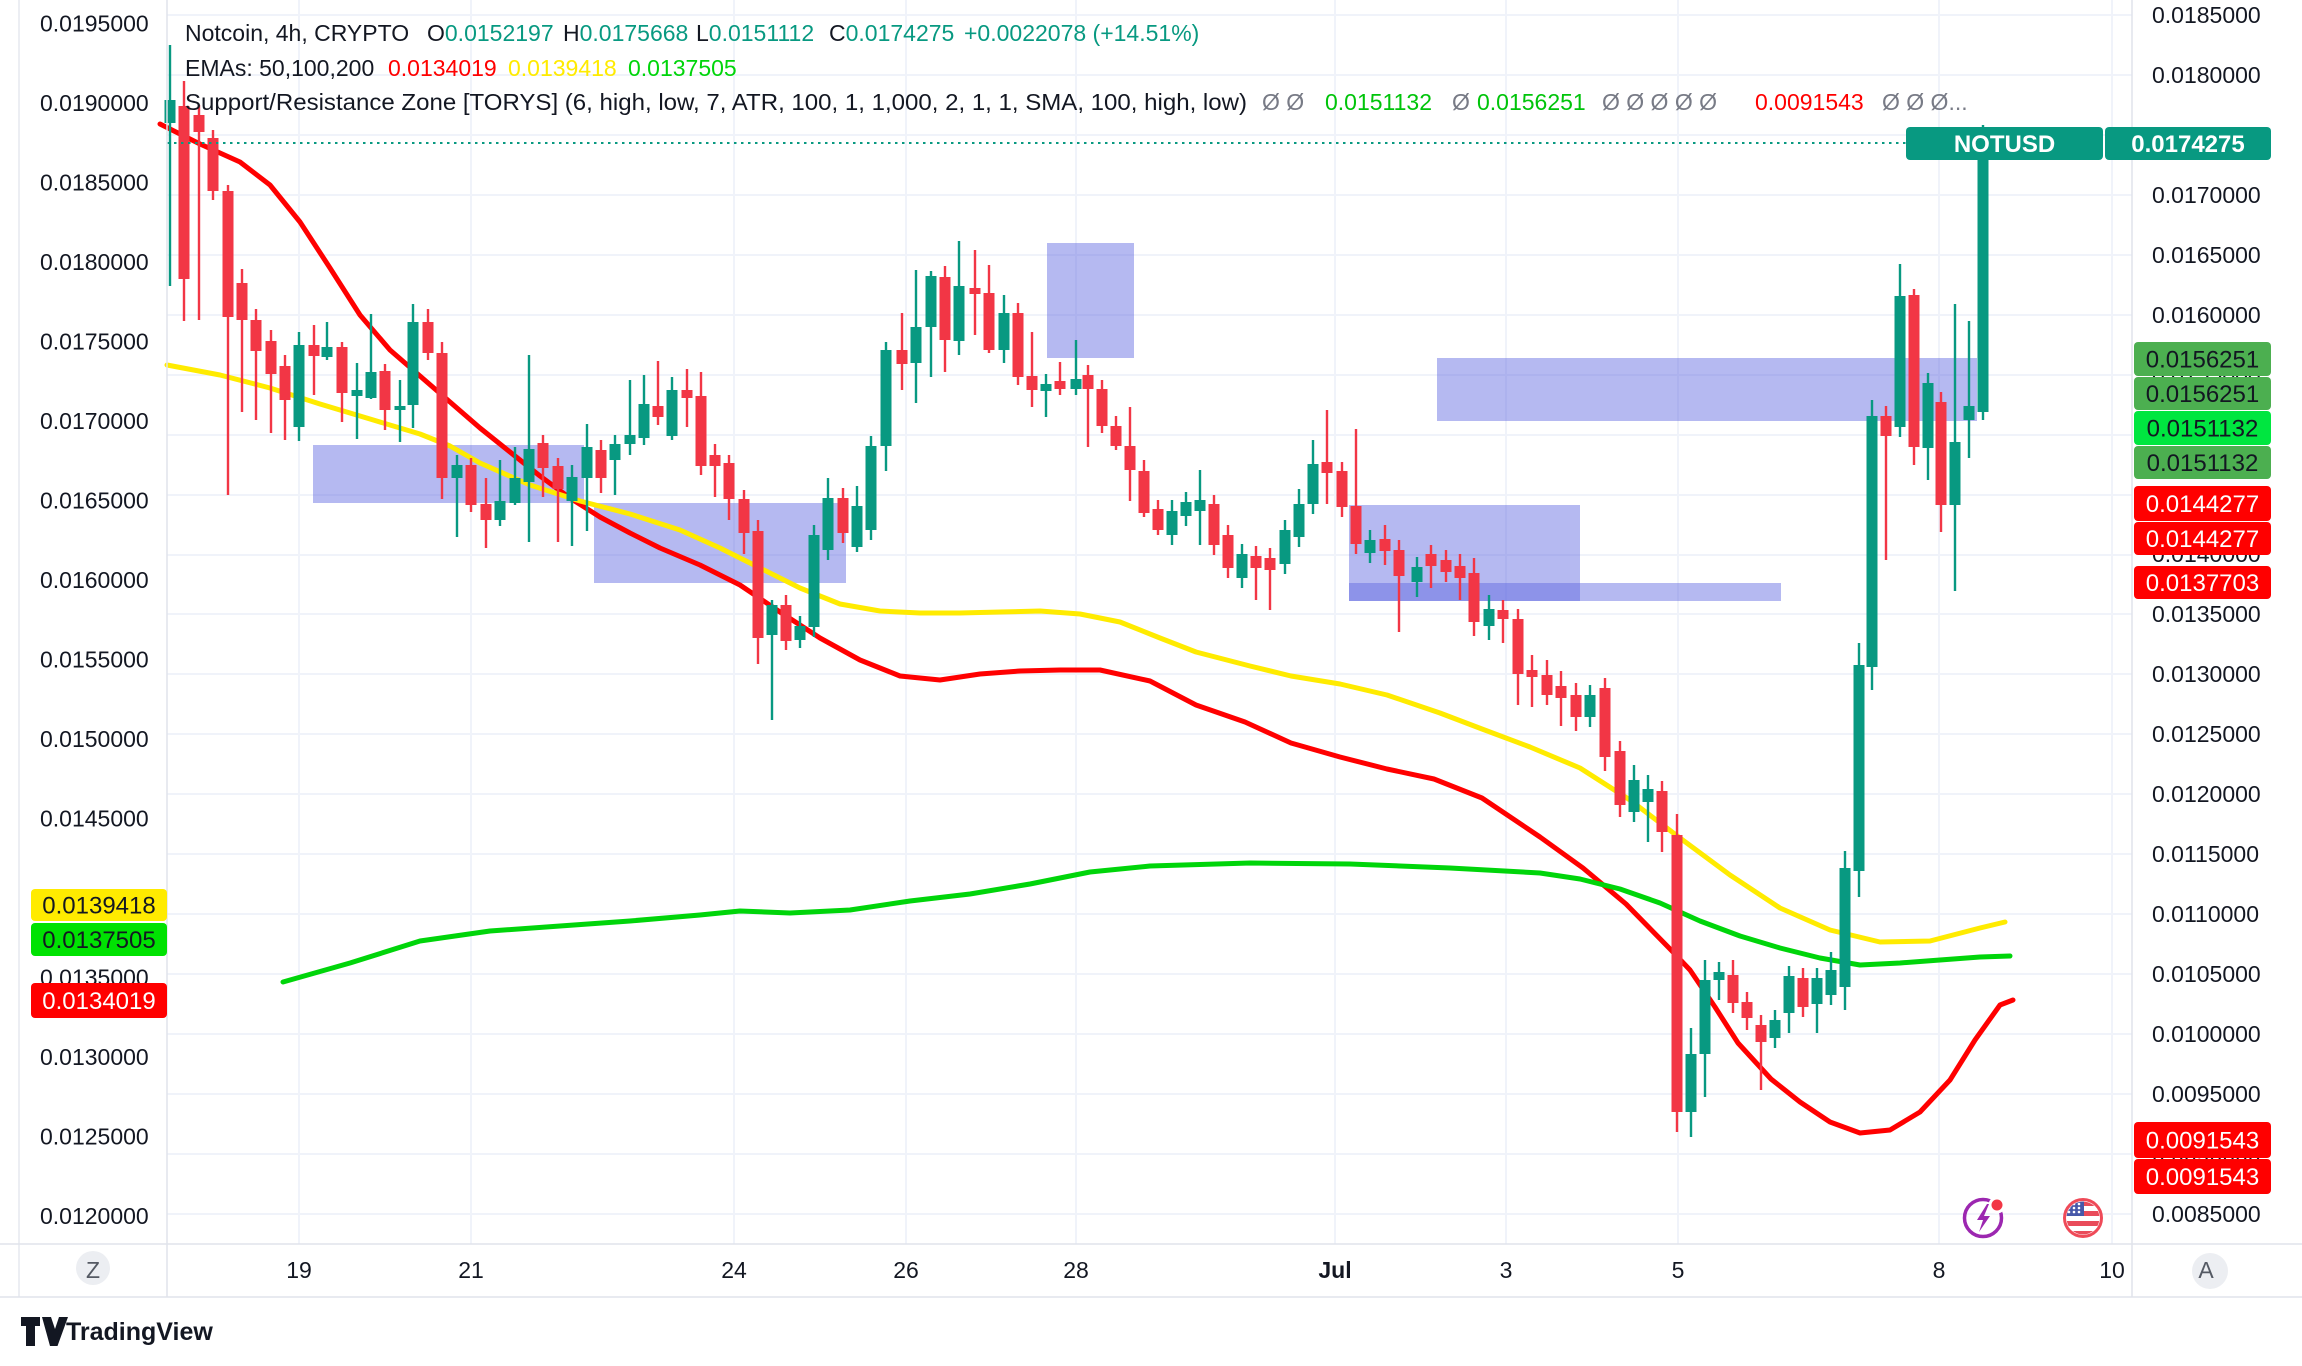 The image size is (2302, 1366). What do you see at coordinates (2206, 1094) in the screenshot?
I see `svg-text: 0.0095000` at bounding box center [2206, 1094].